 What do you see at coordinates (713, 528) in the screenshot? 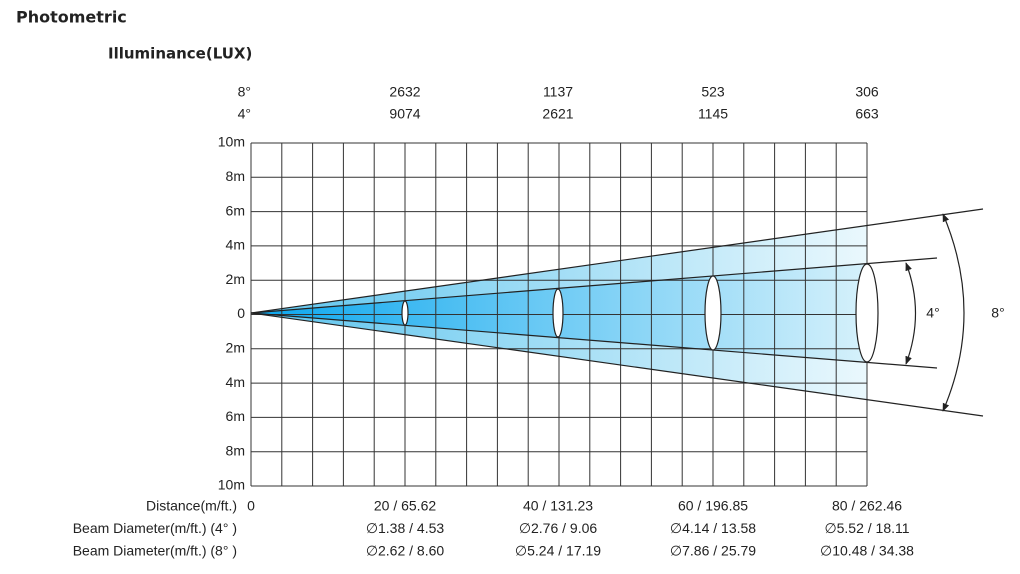
I see `table-value: ∅4.14 / 13.58` at bounding box center [713, 528].